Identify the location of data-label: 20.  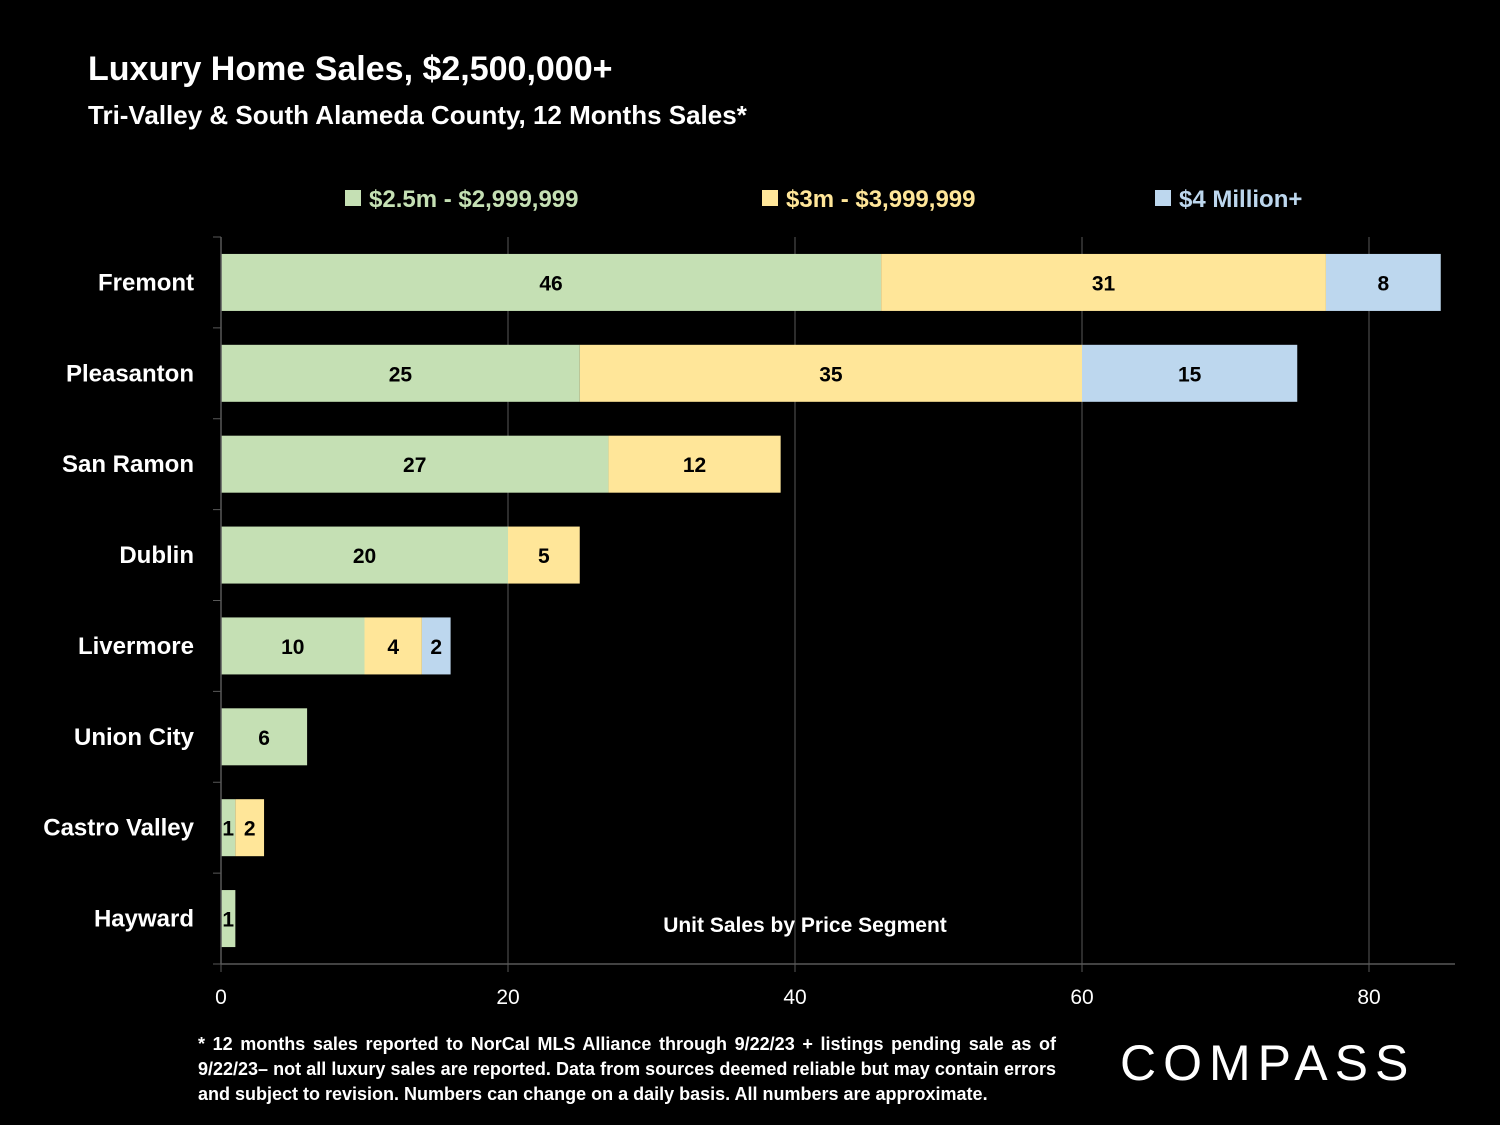
(364, 556).